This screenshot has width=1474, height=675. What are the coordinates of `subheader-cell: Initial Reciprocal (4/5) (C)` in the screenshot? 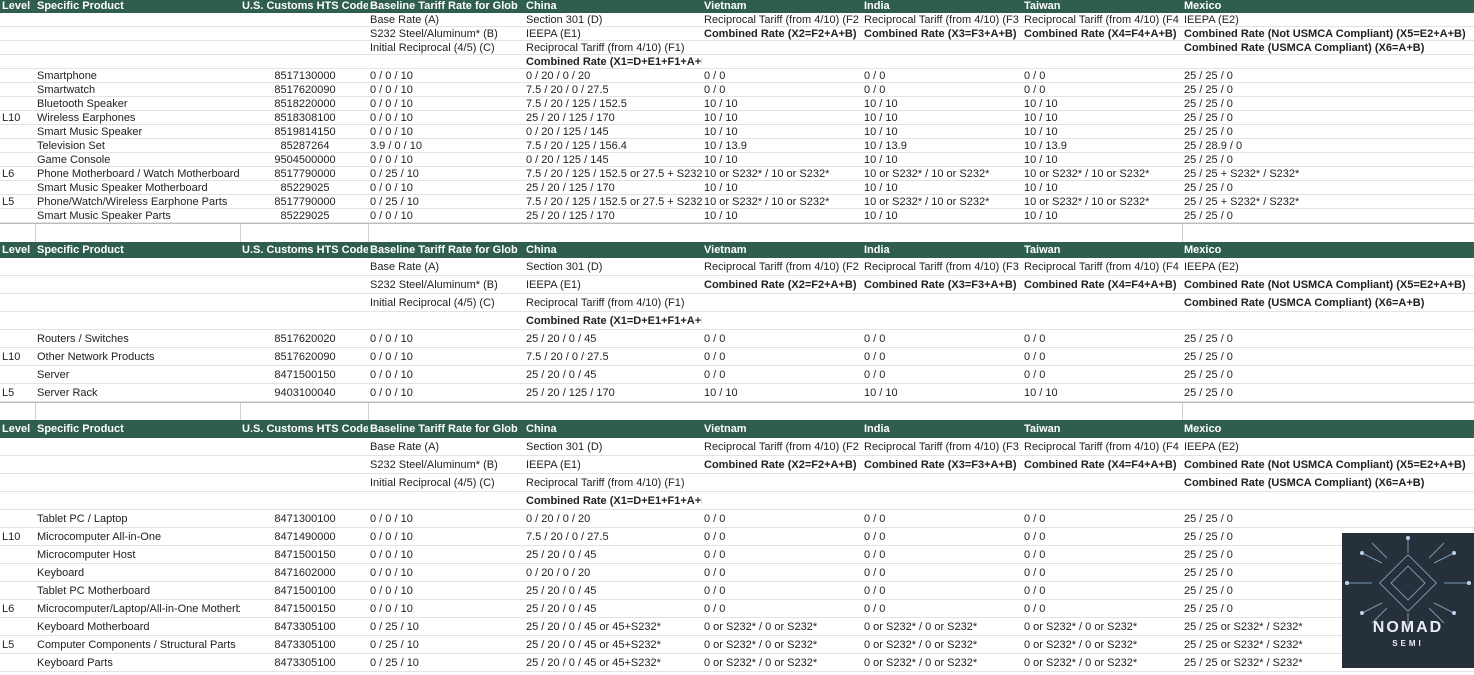 It's located at (432, 48).